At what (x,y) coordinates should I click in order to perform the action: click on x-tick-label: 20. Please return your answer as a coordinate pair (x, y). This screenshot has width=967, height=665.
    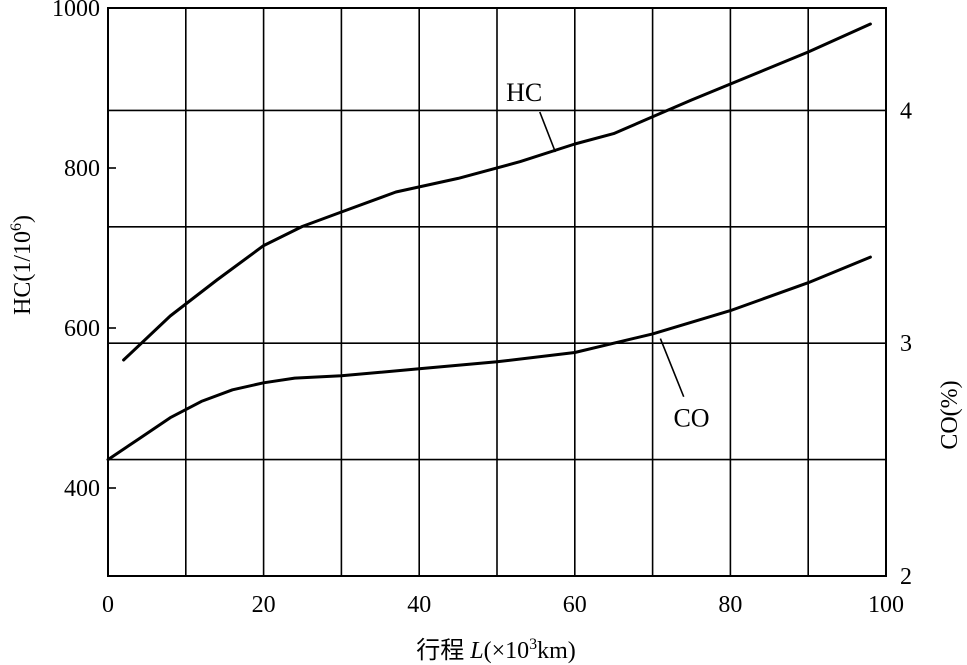
    Looking at the image, I should click on (264, 605).